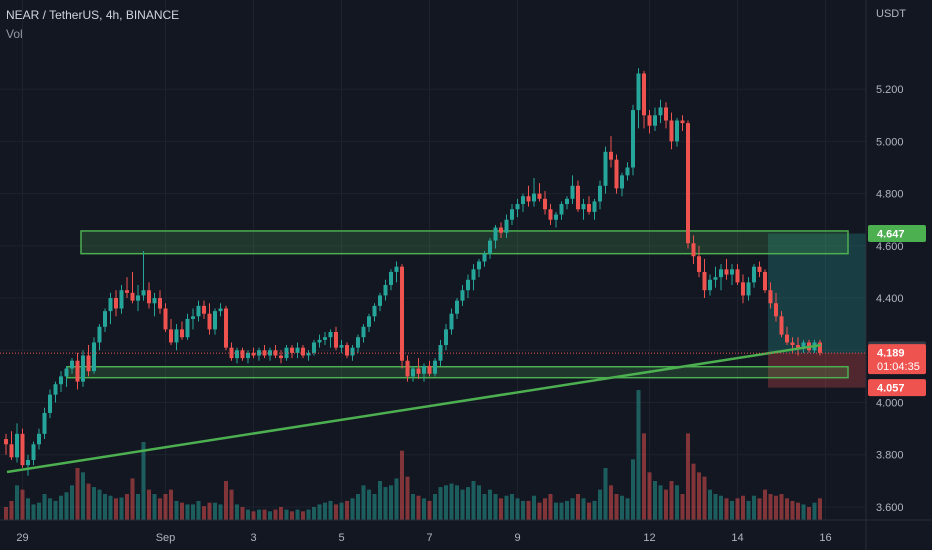  I want to click on price-label-text: 4.057, so click(891, 389).